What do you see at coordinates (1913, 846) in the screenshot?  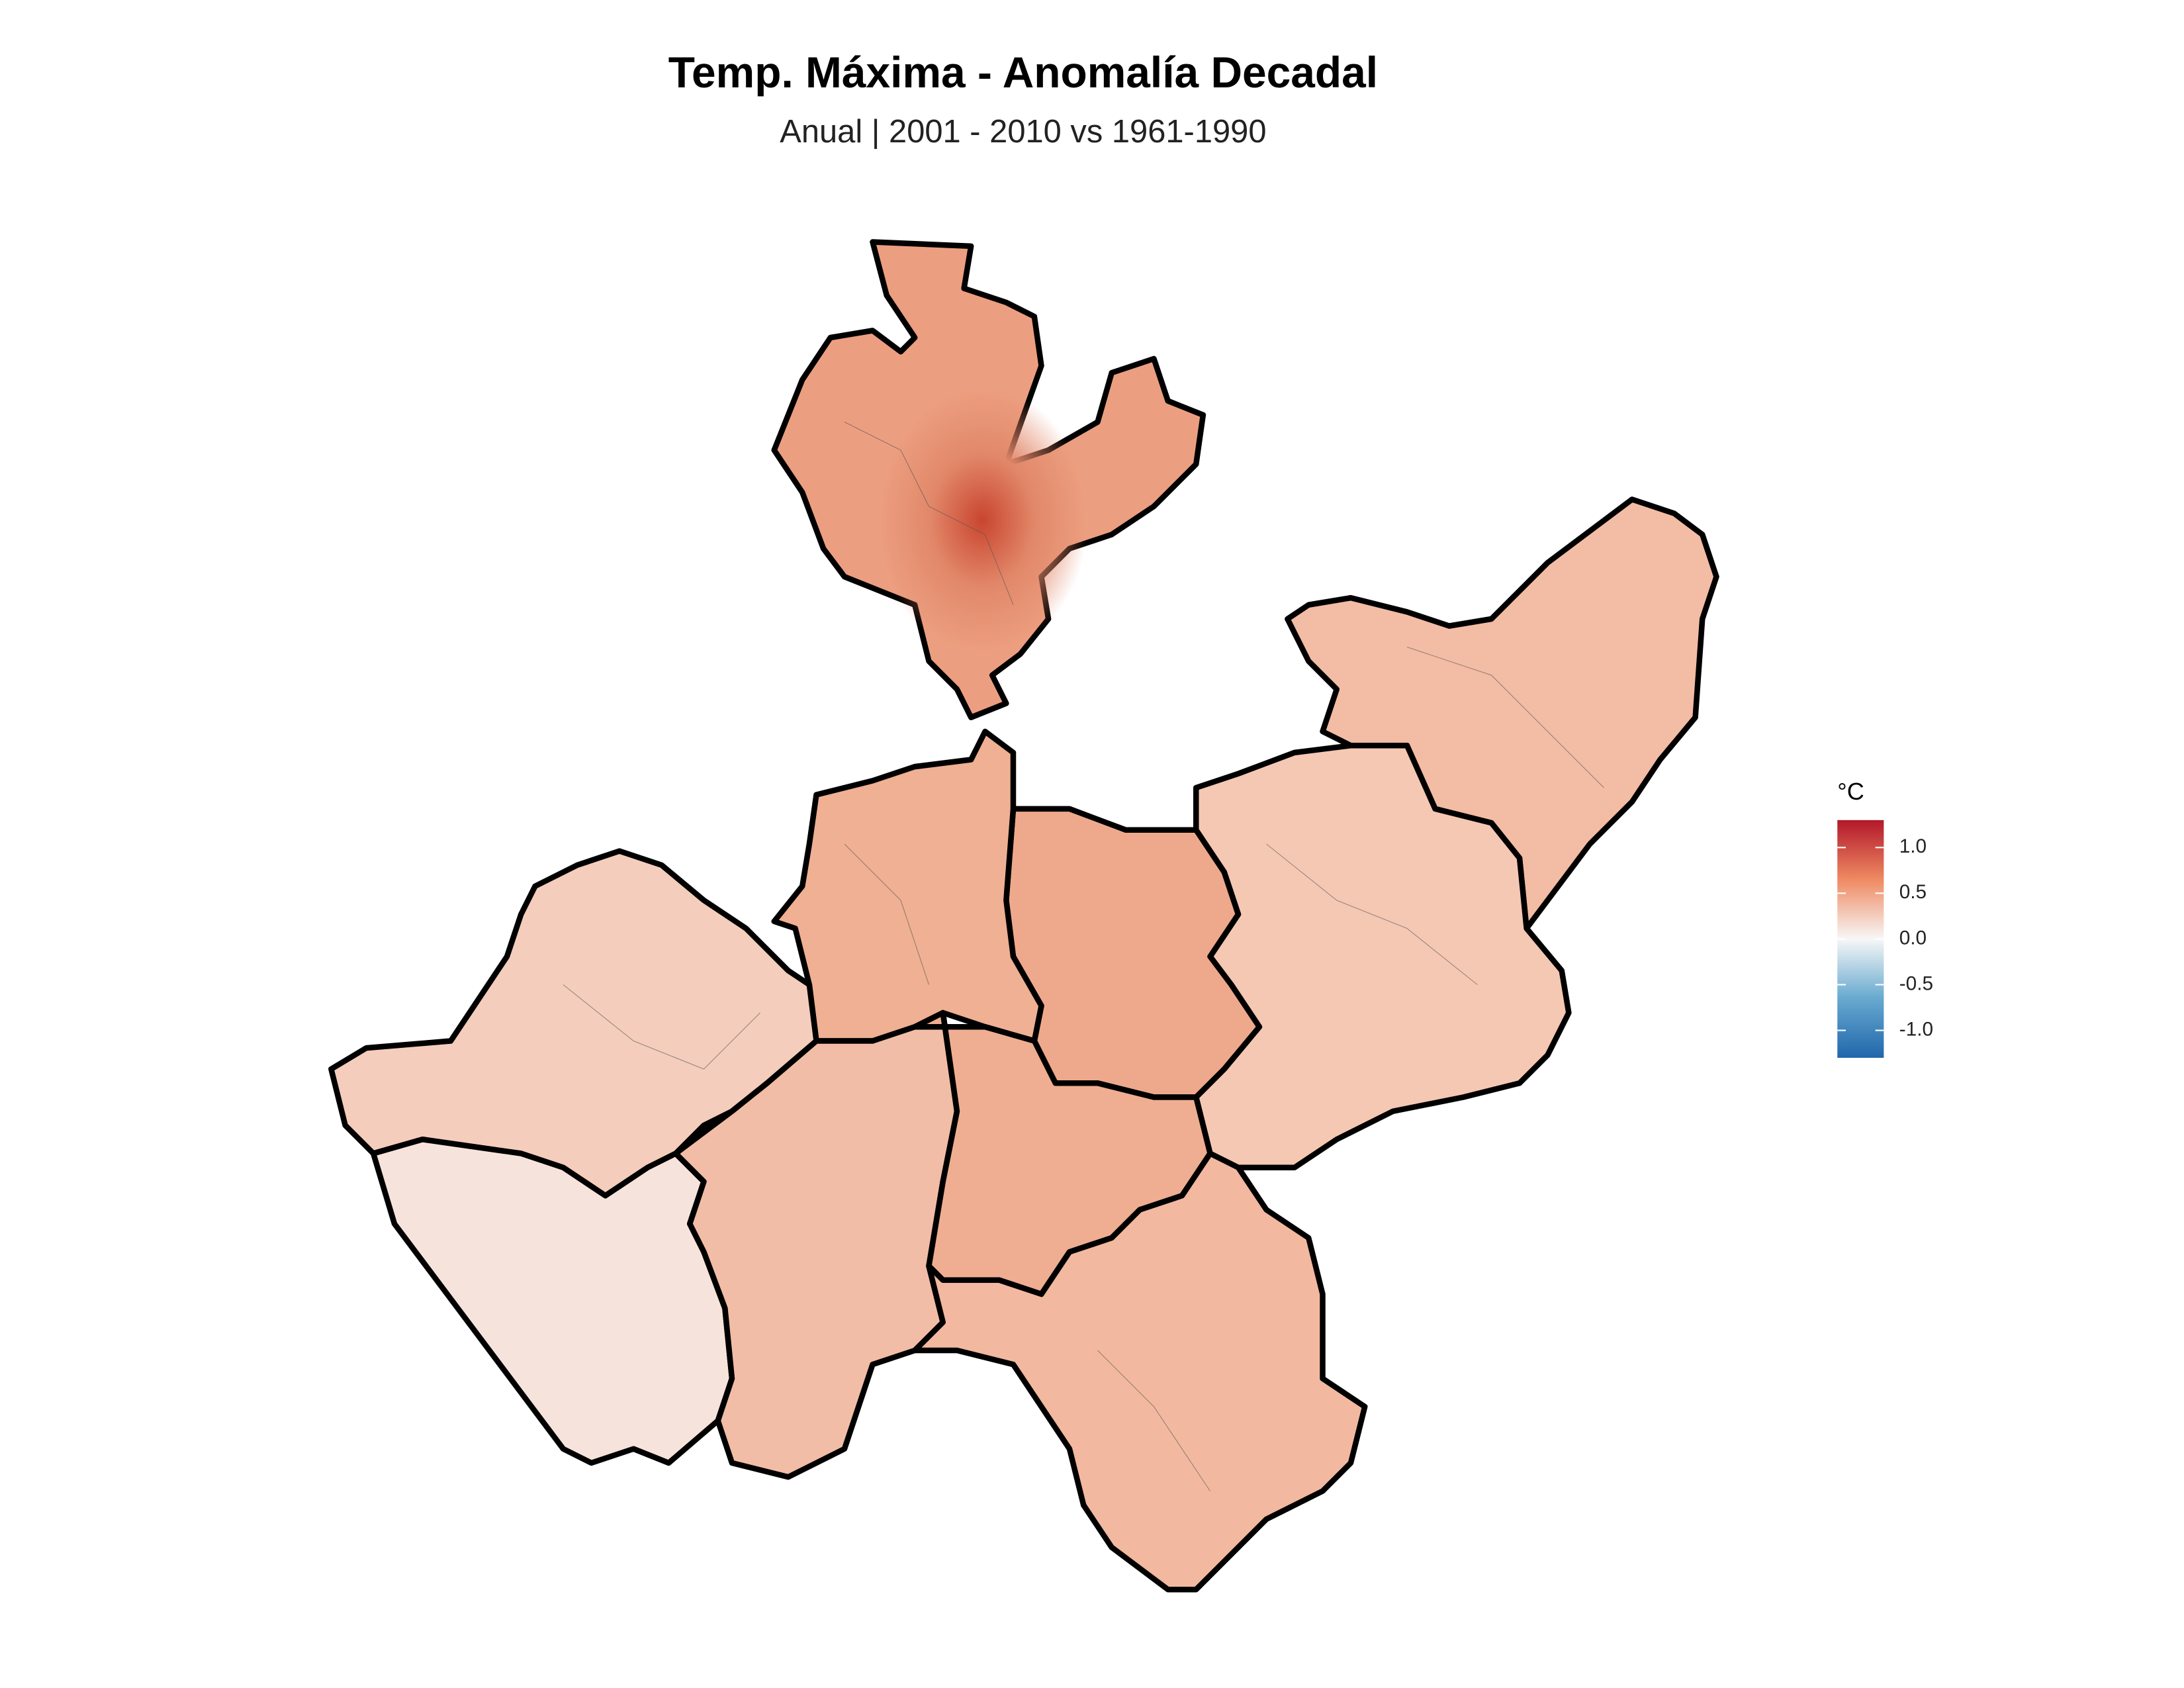 I see `legend-tick-label: 1.0` at bounding box center [1913, 846].